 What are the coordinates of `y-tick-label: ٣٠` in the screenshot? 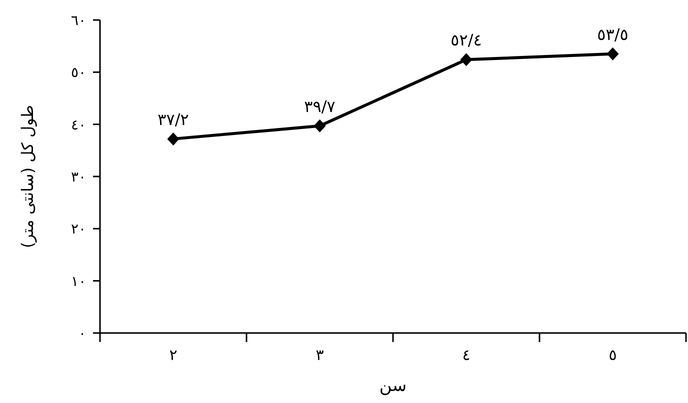 It's located at (78, 178).